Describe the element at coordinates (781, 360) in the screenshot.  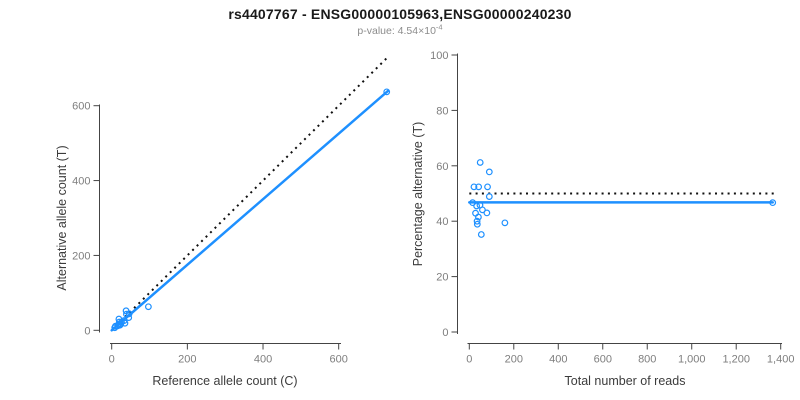
I see `right-x-tick-label: 1,400` at that location.